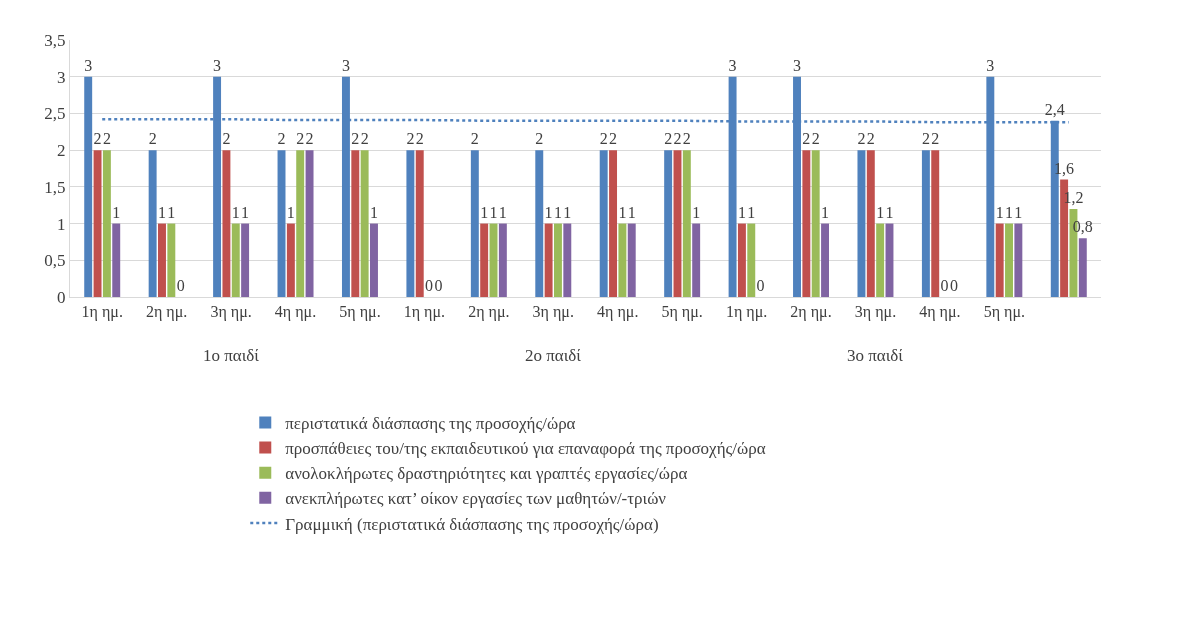 The height and width of the screenshot is (627, 1181). Describe the element at coordinates (231, 355) in the screenshot. I see `text: 1ο παιδί` at that location.